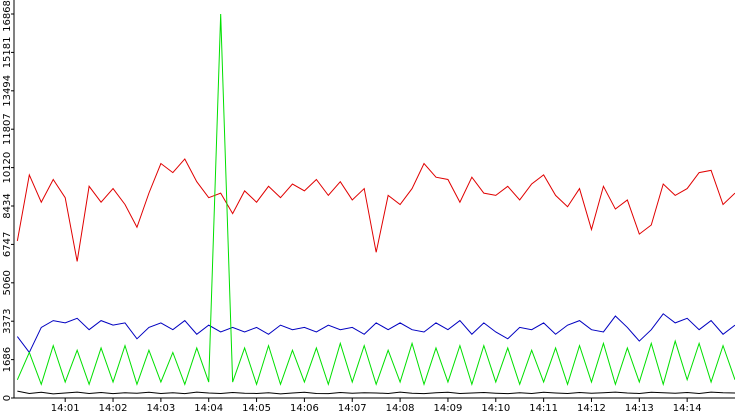  I want to click on x-tick-label: 14:01, so click(65, 408).